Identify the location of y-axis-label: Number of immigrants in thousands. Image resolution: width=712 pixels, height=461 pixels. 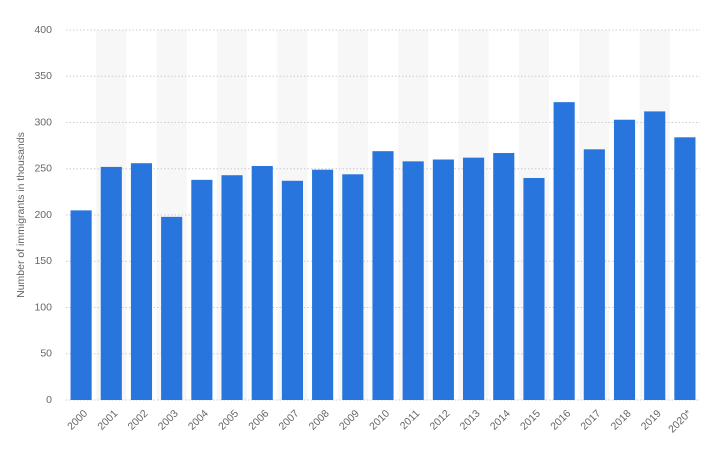
(21, 215).